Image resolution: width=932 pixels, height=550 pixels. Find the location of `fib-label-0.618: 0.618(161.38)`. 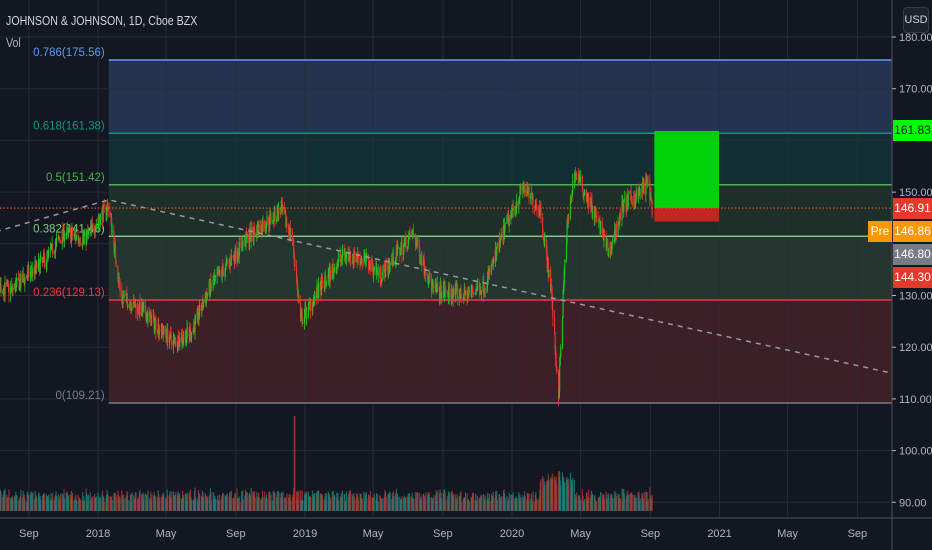

fib-label-0.618: 0.618(161.38) is located at coordinates (69, 126).